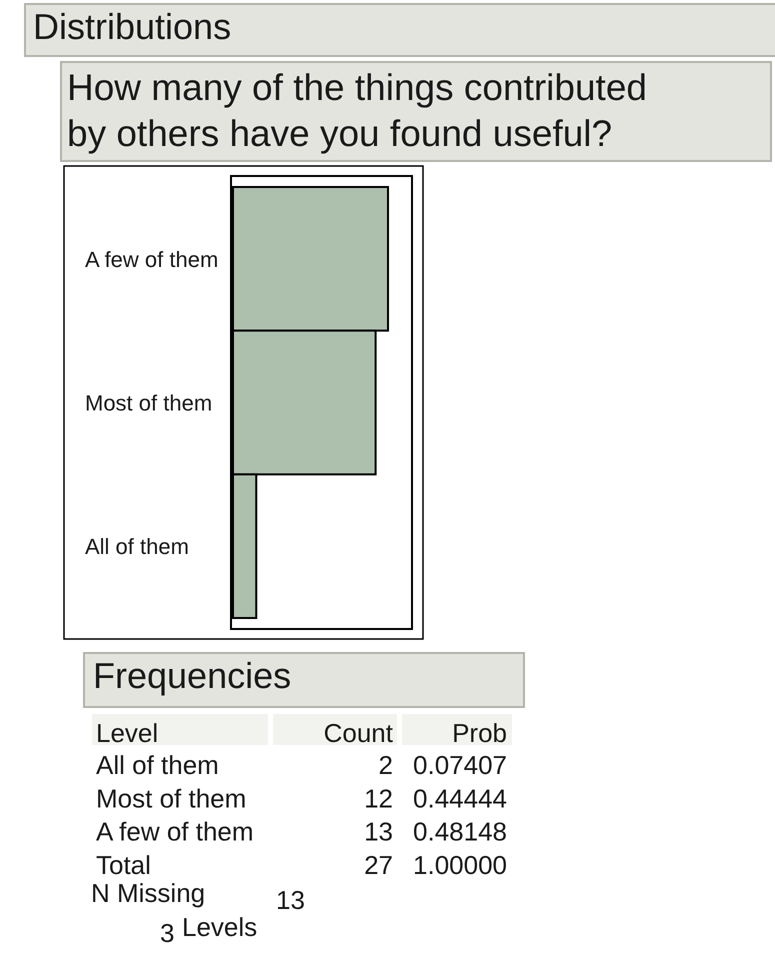  Describe the element at coordinates (127, 733) in the screenshot. I see `text: Level` at that location.